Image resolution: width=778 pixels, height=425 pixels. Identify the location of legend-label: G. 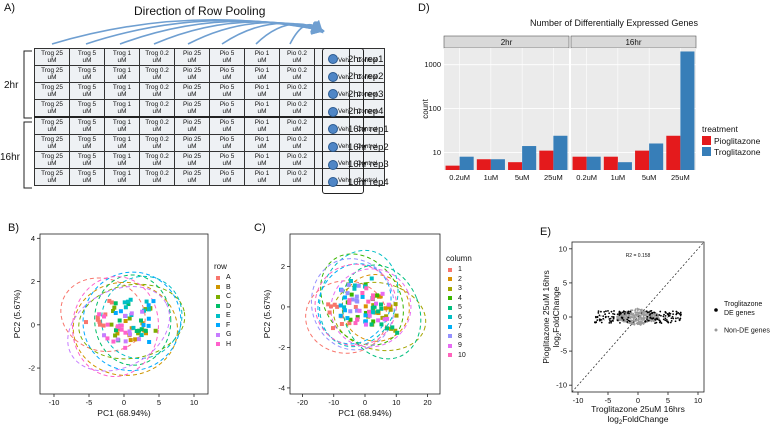
(229, 335).